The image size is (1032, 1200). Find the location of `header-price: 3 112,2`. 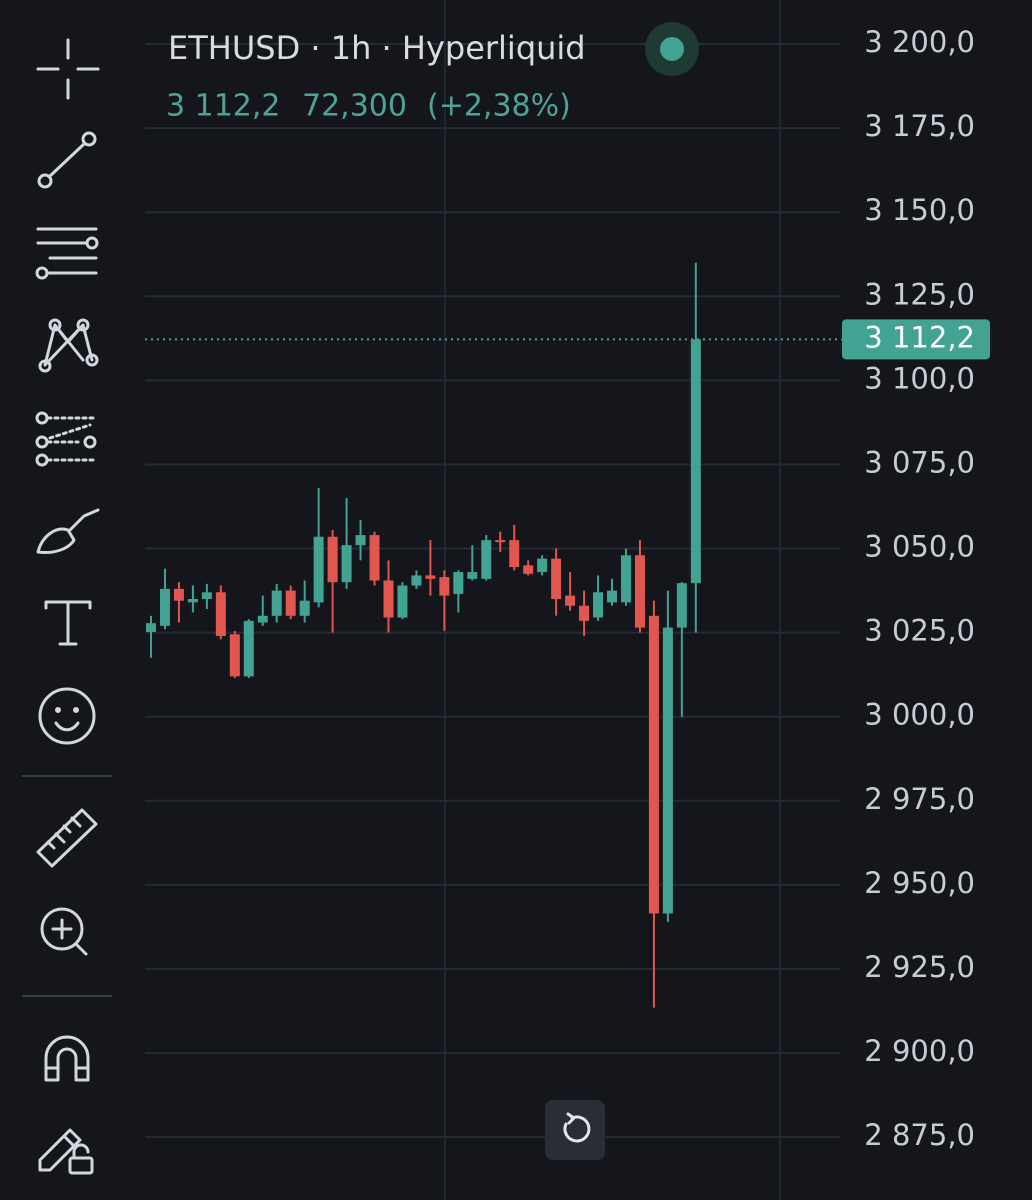

header-price: 3 112,2 is located at coordinates (223, 106).